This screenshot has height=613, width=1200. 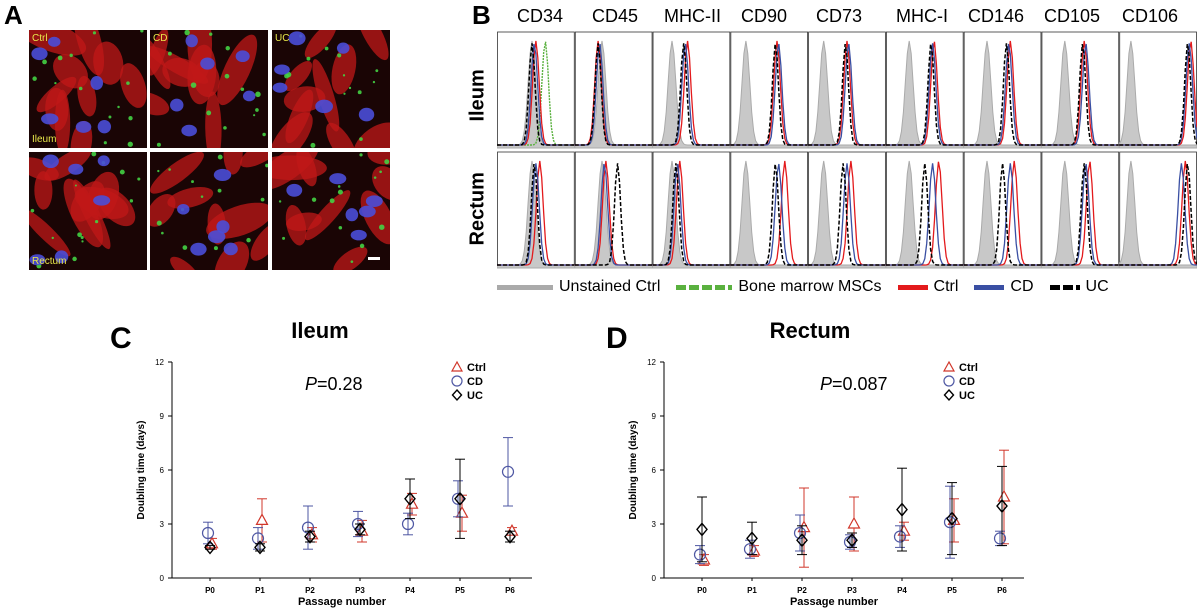 I want to click on micrograph-ileum-uc: UC, so click(x=331, y=89).